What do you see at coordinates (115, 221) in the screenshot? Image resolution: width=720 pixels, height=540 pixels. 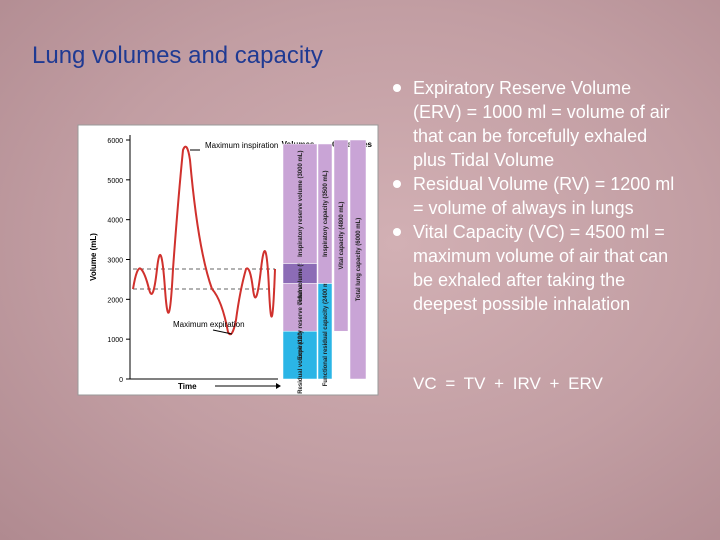 I see `y-tick-label: 4000` at bounding box center [115, 221].